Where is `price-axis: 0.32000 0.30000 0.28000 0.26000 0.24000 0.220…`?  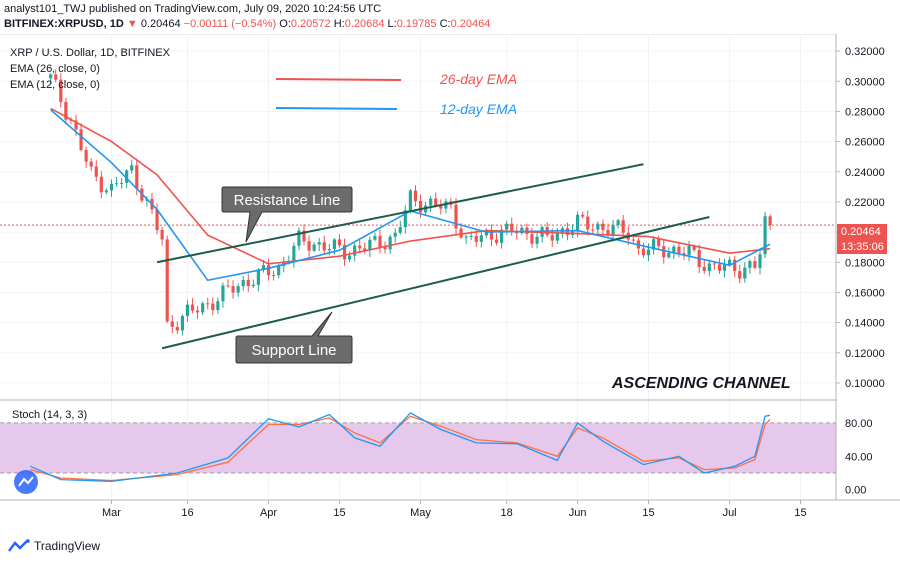
price-axis: 0.32000 0.30000 0.28000 0.26000 0.24000 0.220… is located at coordinates (860, 218).